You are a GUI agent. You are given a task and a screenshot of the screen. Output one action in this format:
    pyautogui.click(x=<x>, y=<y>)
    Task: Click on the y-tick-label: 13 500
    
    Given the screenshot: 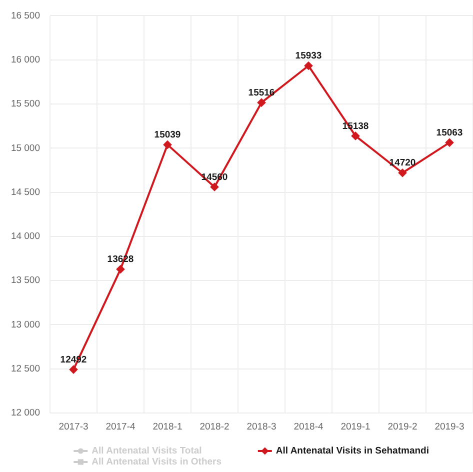 What is the action you would take?
    pyautogui.click(x=25, y=280)
    